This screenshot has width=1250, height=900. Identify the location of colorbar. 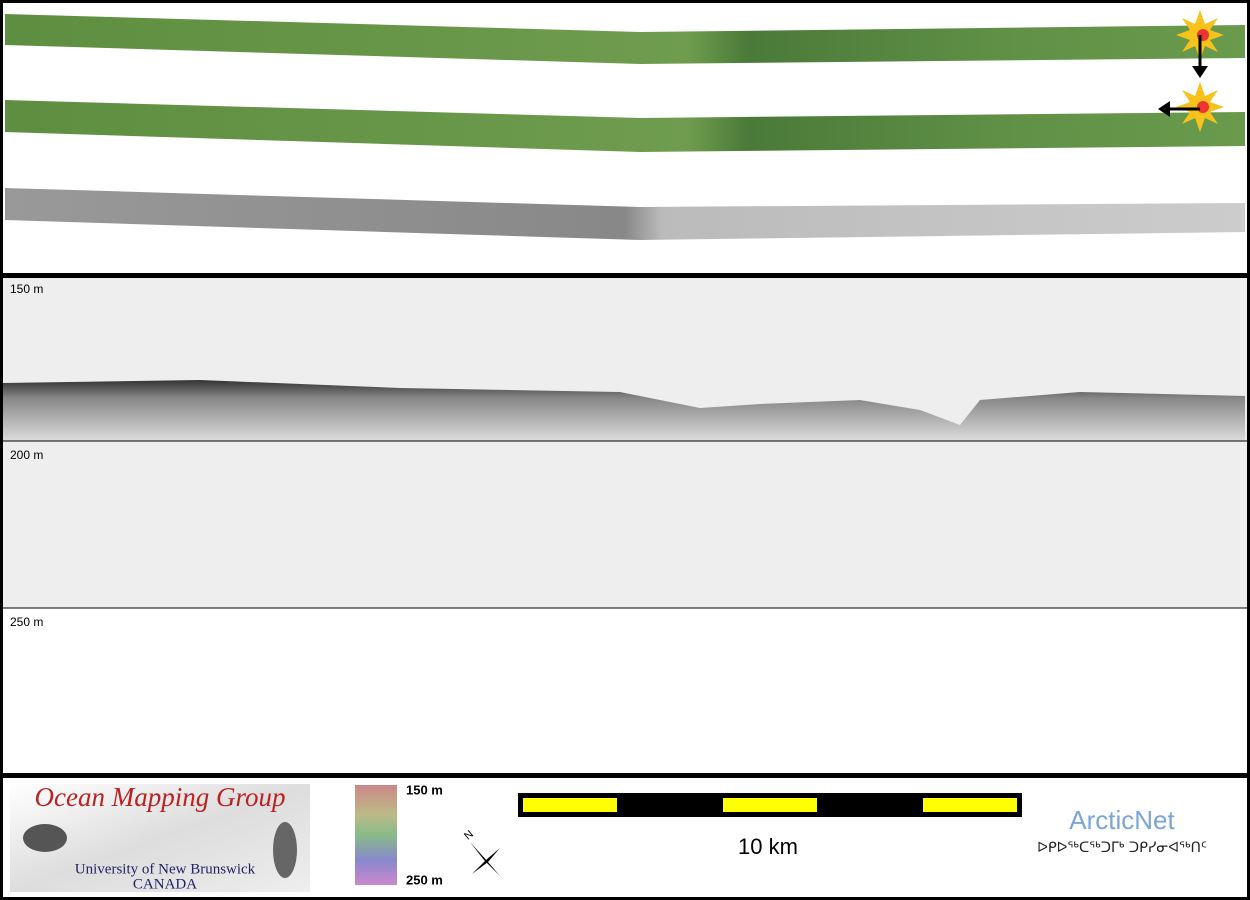
(376, 835).